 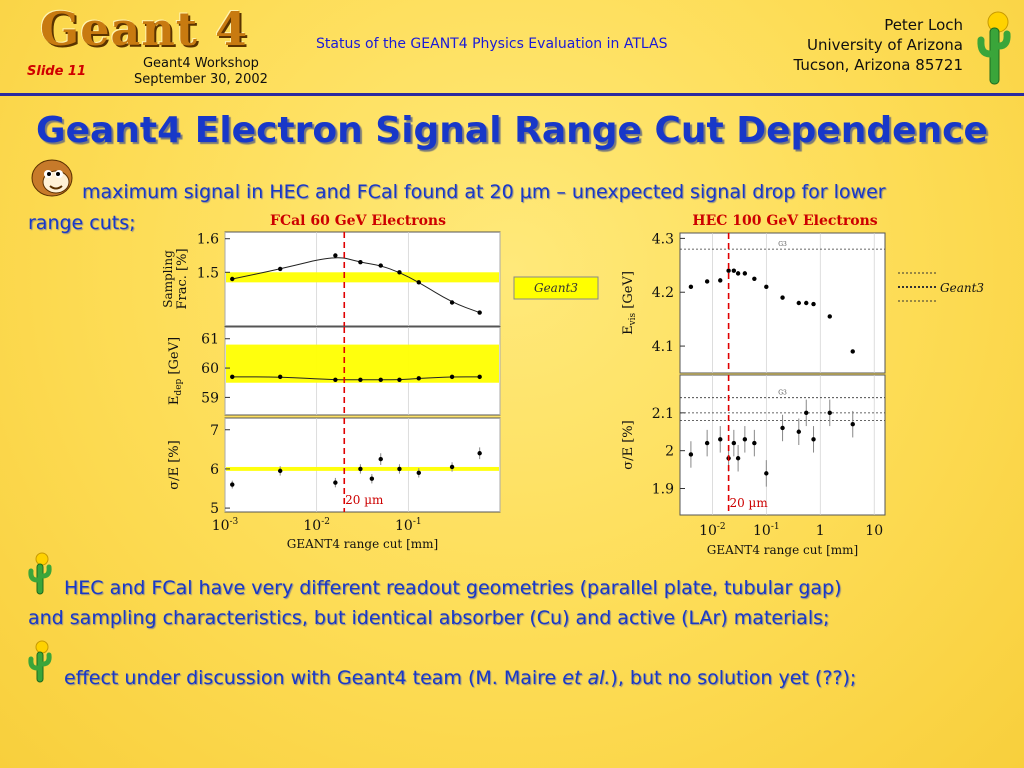 What do you see at coordinates (52, 178) in the screenshot?
I see `mascot-icon` at bounding box center [52, 178].